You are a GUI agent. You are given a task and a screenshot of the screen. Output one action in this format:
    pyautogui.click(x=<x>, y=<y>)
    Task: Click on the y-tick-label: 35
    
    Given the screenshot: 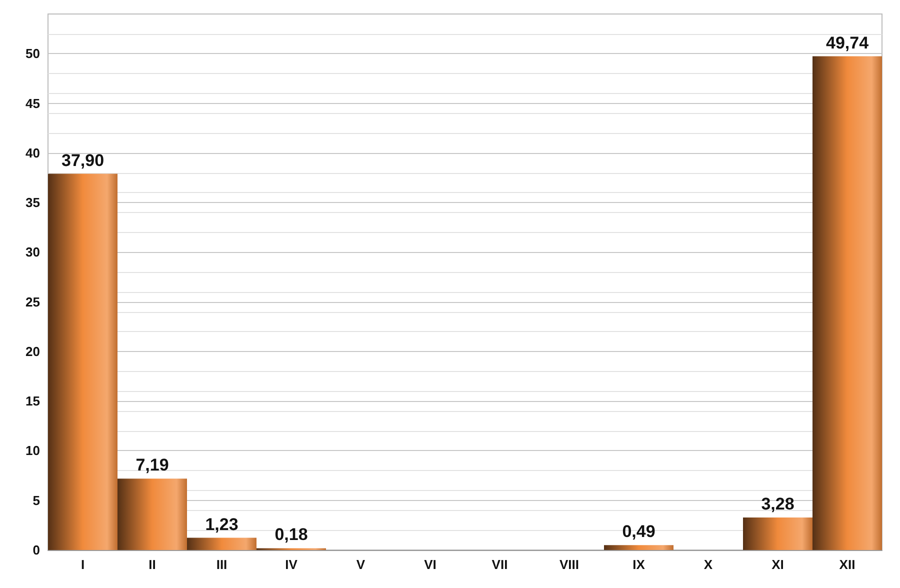 What is the action you would take?
    pyautogui.click(x=33, y=202)
    